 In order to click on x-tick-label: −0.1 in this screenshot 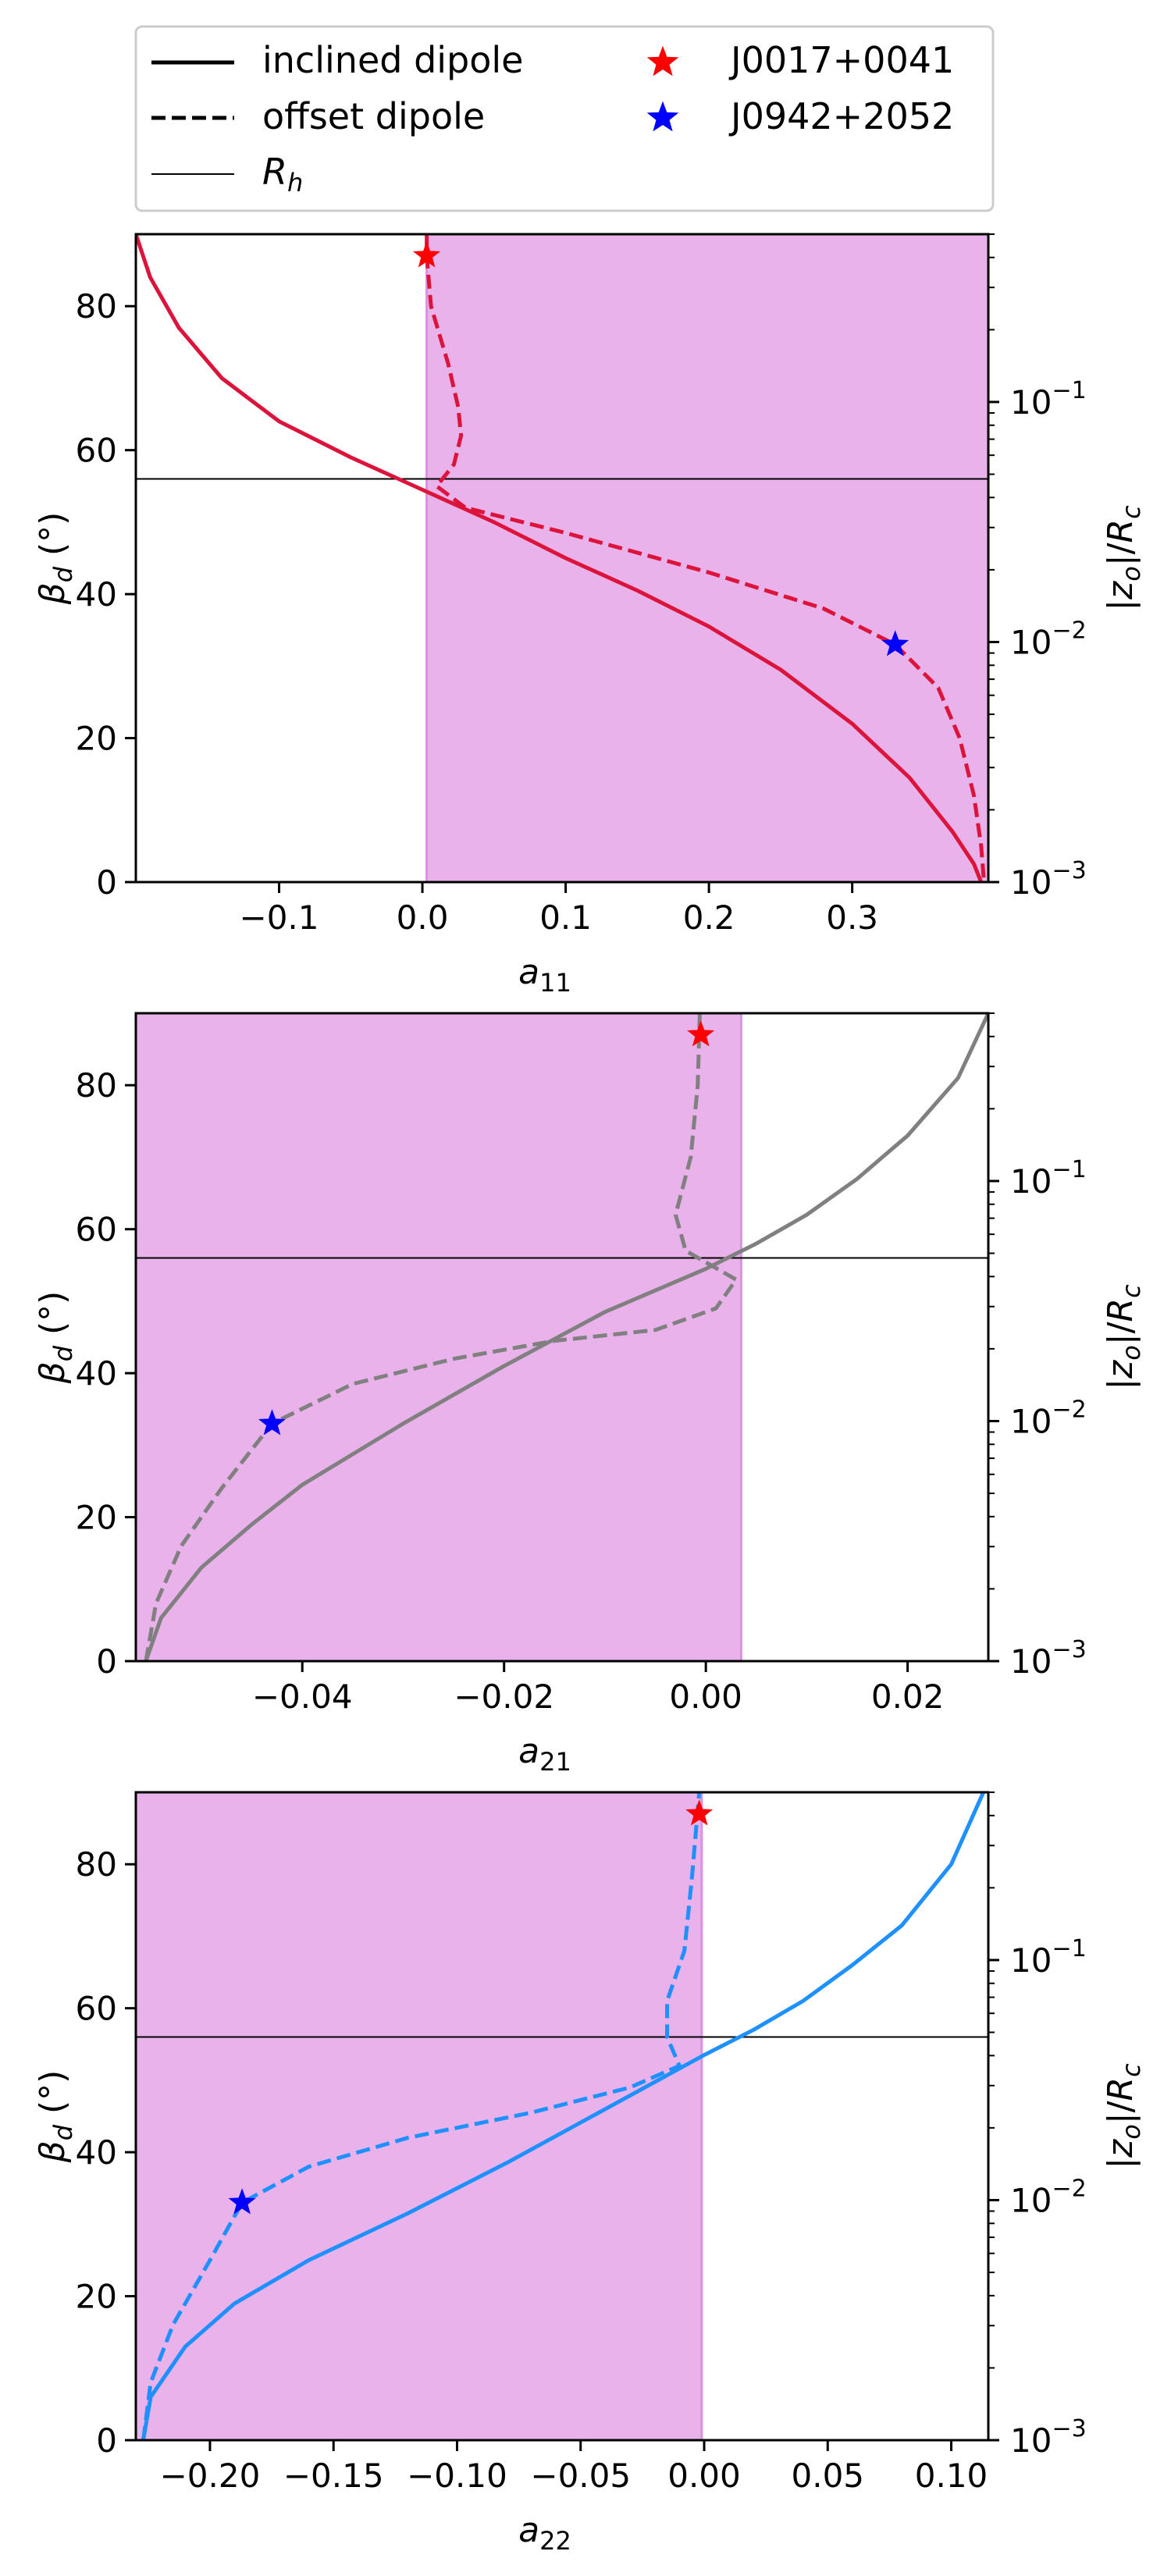, I will do `click(279, 918)`.